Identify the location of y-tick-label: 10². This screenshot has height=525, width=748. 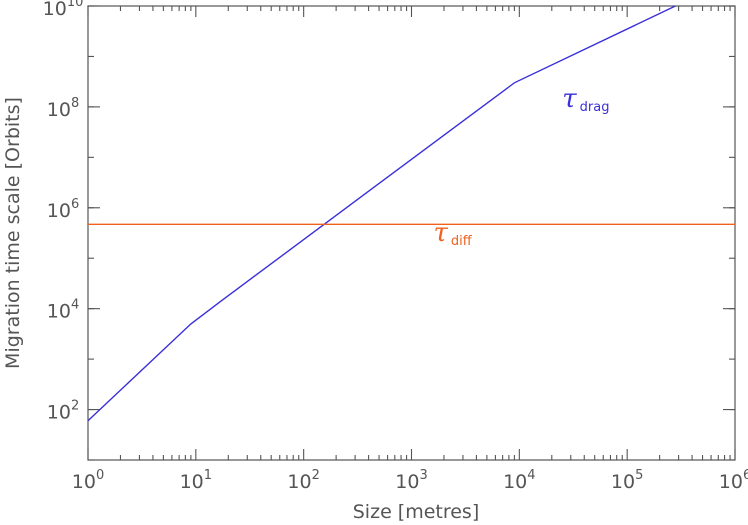
(63, 411).